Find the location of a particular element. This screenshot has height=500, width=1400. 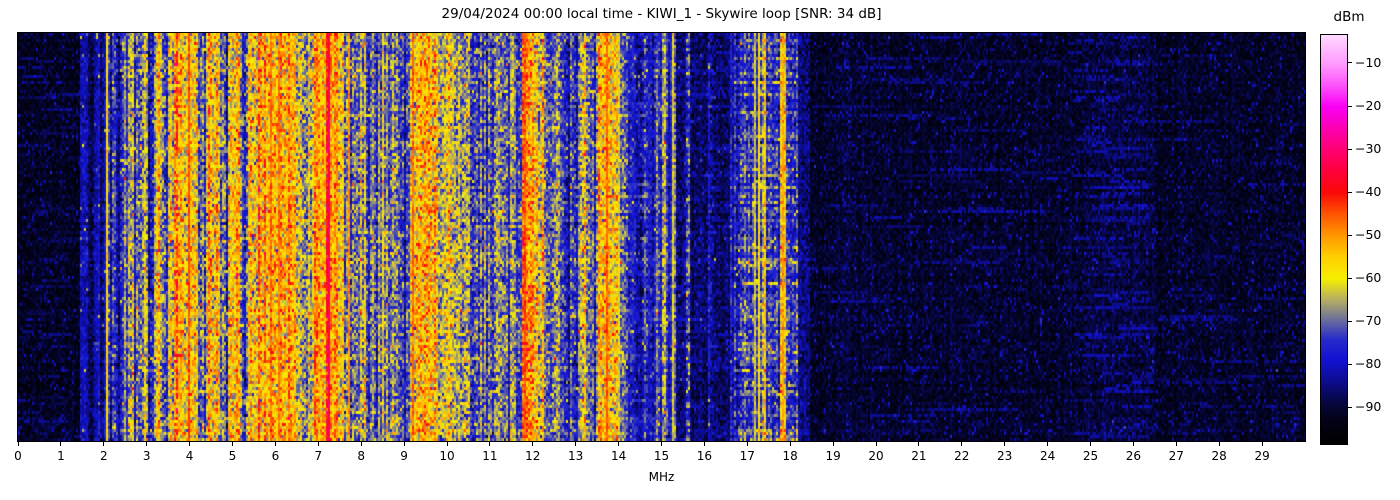

colorbar-tick-label: −10 is located at coordinates (1368, 62).